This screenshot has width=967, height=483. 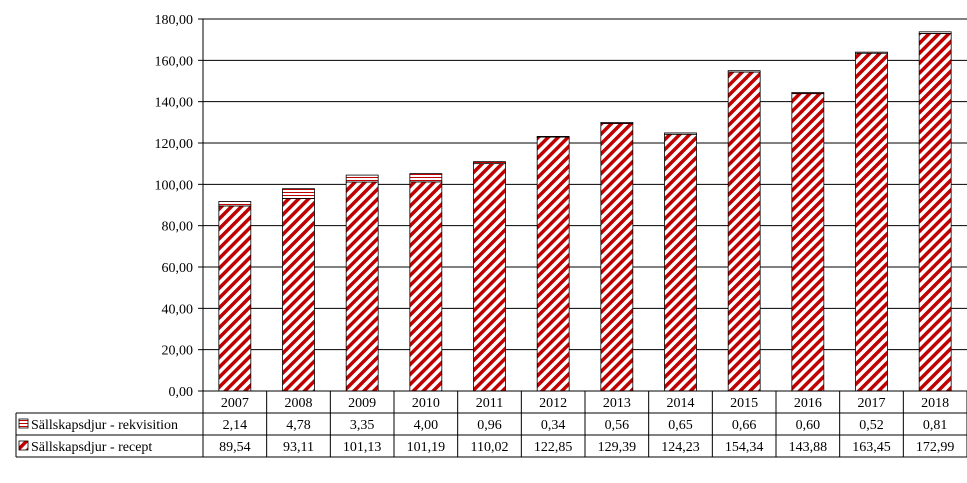 I want to click on data-label-rekvisition: 2,14, so click(x=235, y=425).